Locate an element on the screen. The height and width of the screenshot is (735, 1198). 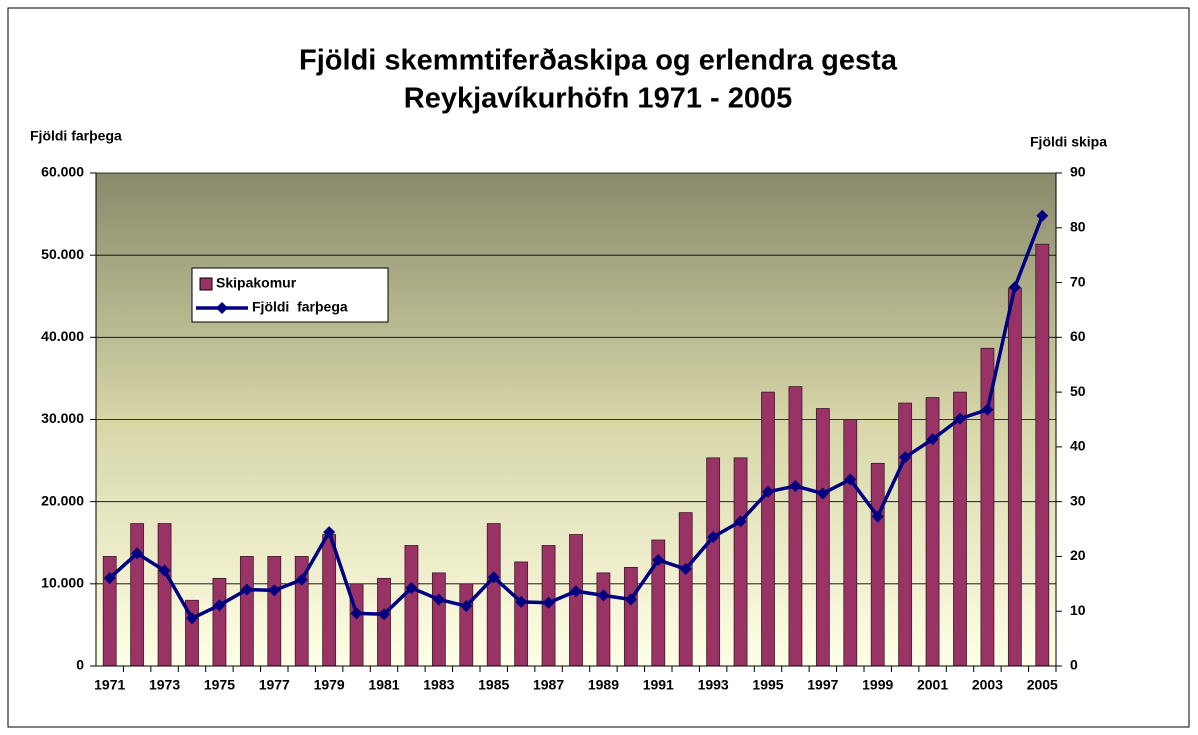
x-tick-label: 1981 is located at coordinates (383, 685).